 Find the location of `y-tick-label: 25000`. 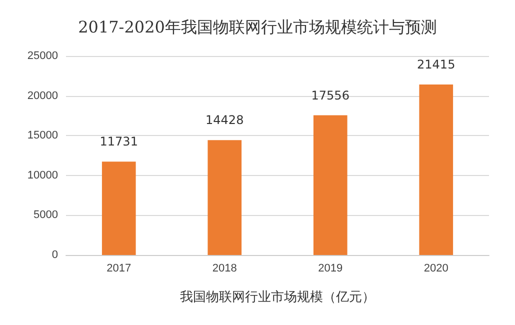

y-tick-label: 25000 is located at coordinates (42, 56).